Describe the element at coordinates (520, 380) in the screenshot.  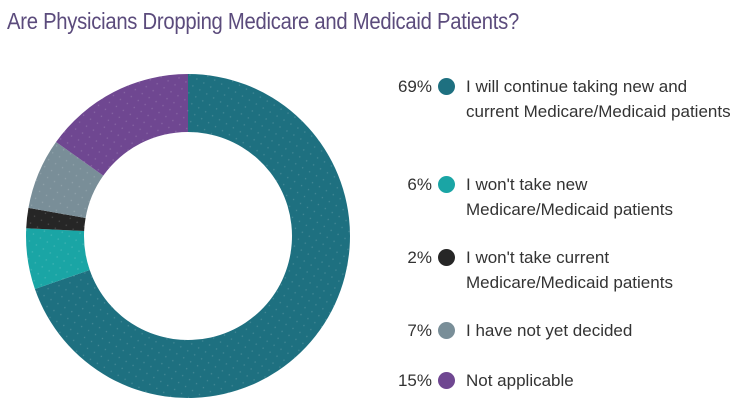
I see `legend-label: Not applicable` at that location.